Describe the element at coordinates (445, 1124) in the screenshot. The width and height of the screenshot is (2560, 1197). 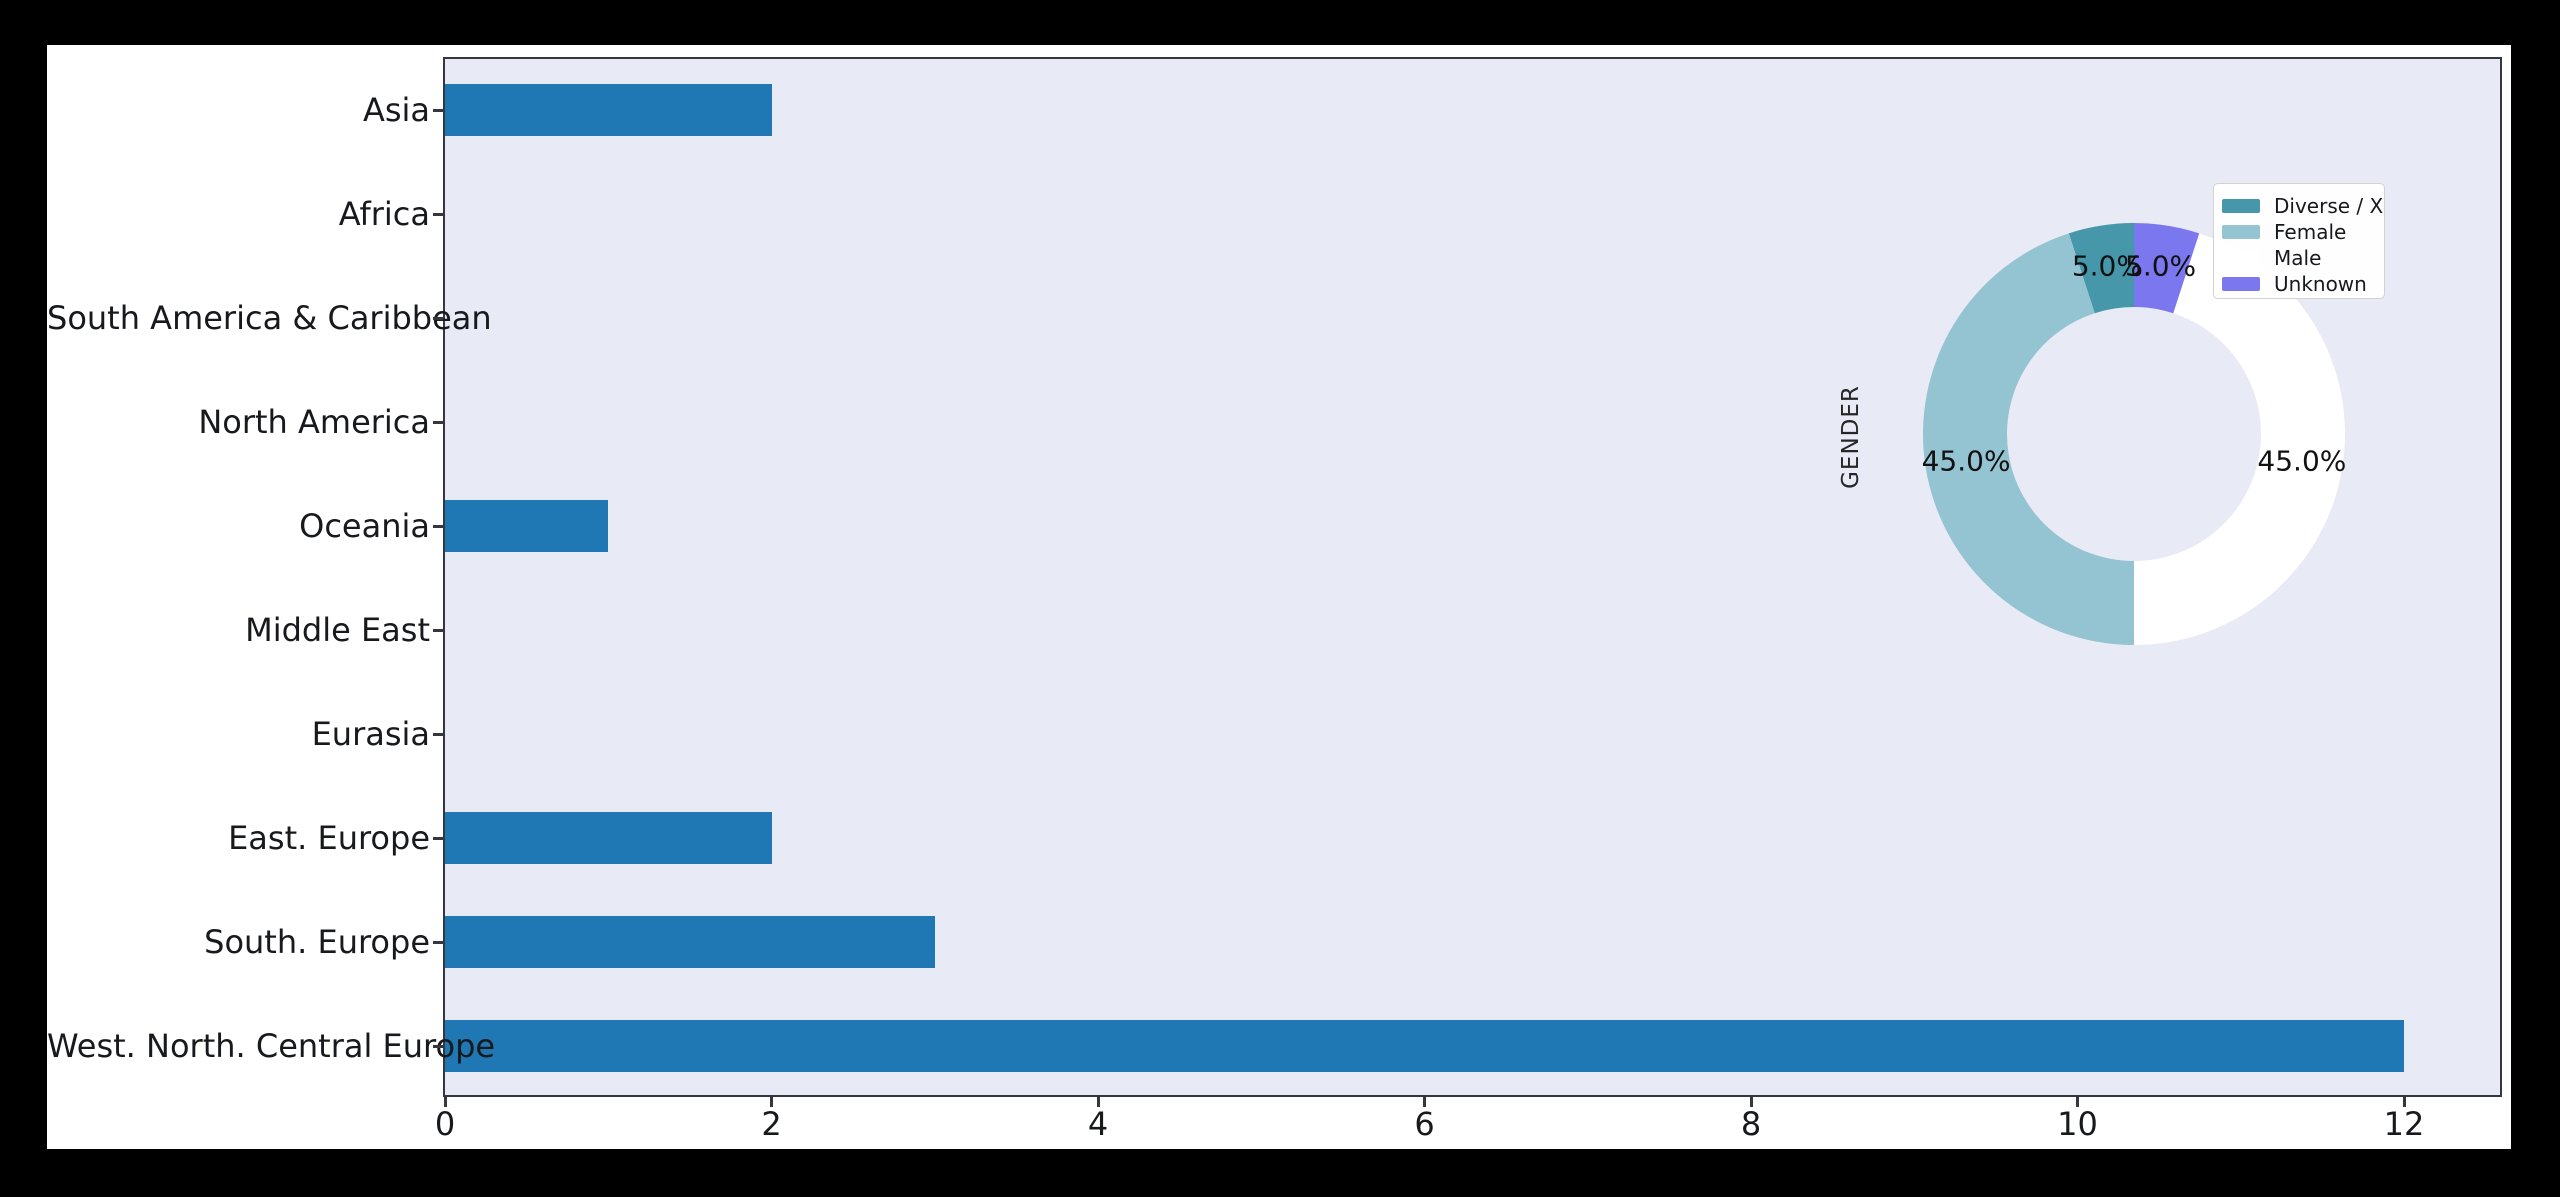
I see `xtick-label-0: 0` at that location.